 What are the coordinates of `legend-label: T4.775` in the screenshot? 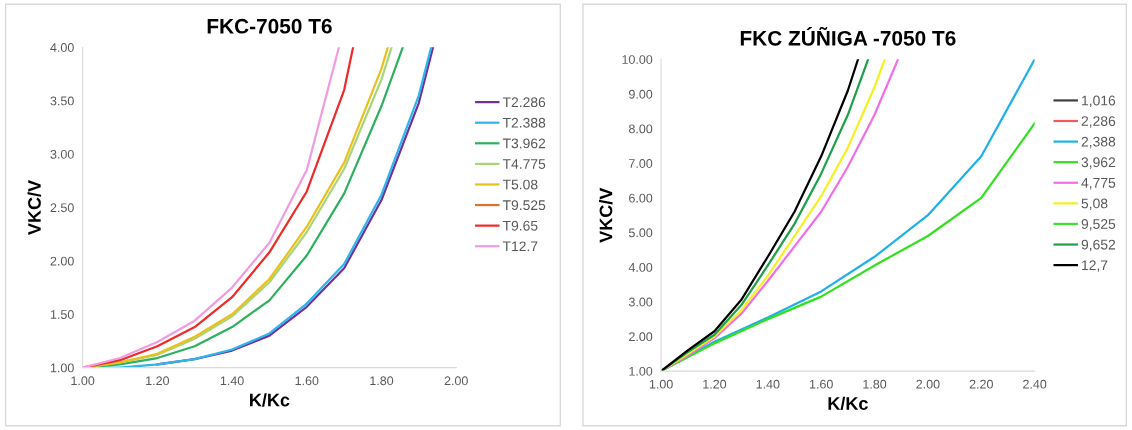 It's located at (524, 164).